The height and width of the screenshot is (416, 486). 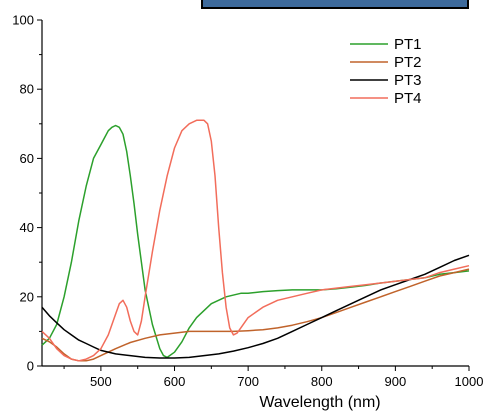 What do you see at coordinates (322, 381) in the screenshot?
I see `x-tick-label: 800` at bounding box center [322, 381].